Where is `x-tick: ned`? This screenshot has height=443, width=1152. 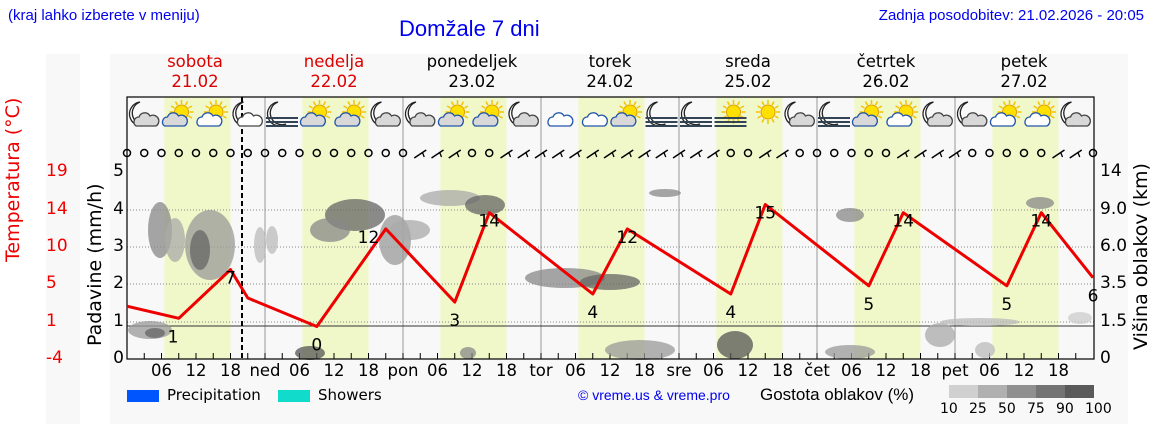 x-tick: ned is located at coordinates (265, 370).